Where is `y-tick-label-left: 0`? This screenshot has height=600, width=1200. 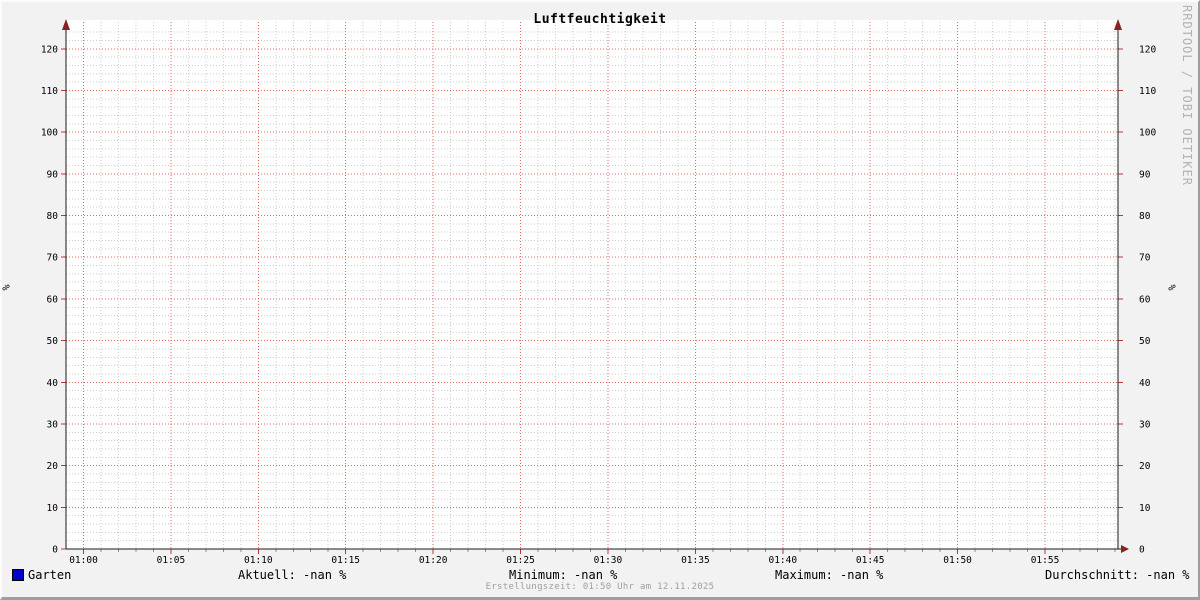 y-tick-label-left: 0 is located at coordinates (55, 550).